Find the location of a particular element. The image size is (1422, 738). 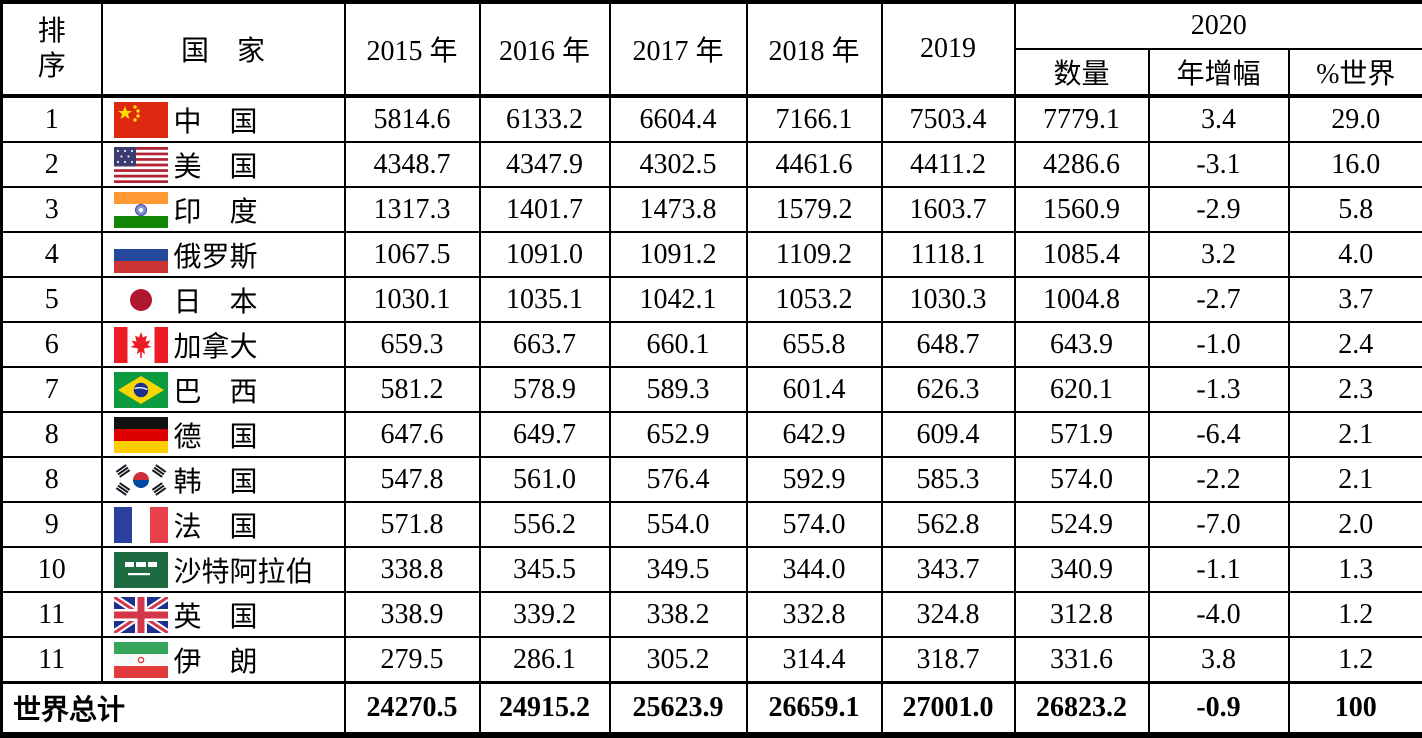

header-quantity: 数量 is located at coordinates (1082, 72).